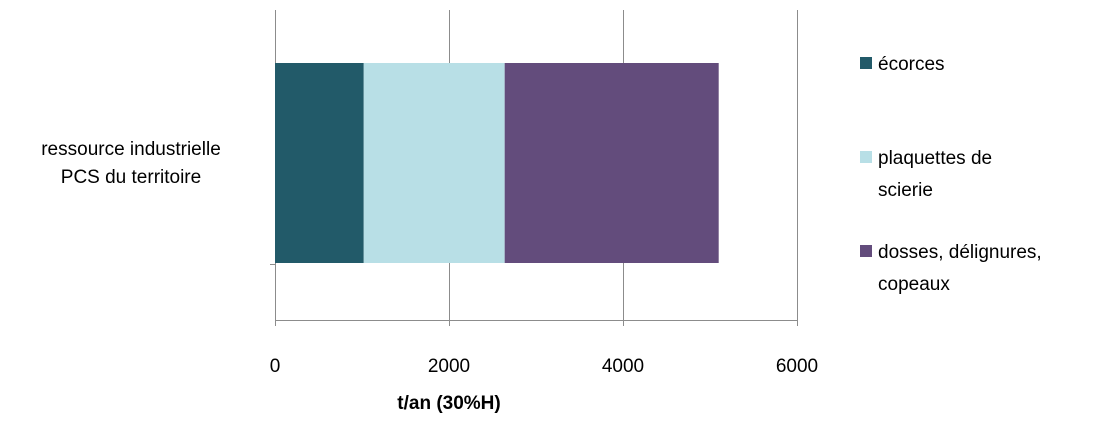 This screenshot has height=428, width=1094. I want to click on category-labels: ressource industrielle PCS du territoire, so click(131, 163).